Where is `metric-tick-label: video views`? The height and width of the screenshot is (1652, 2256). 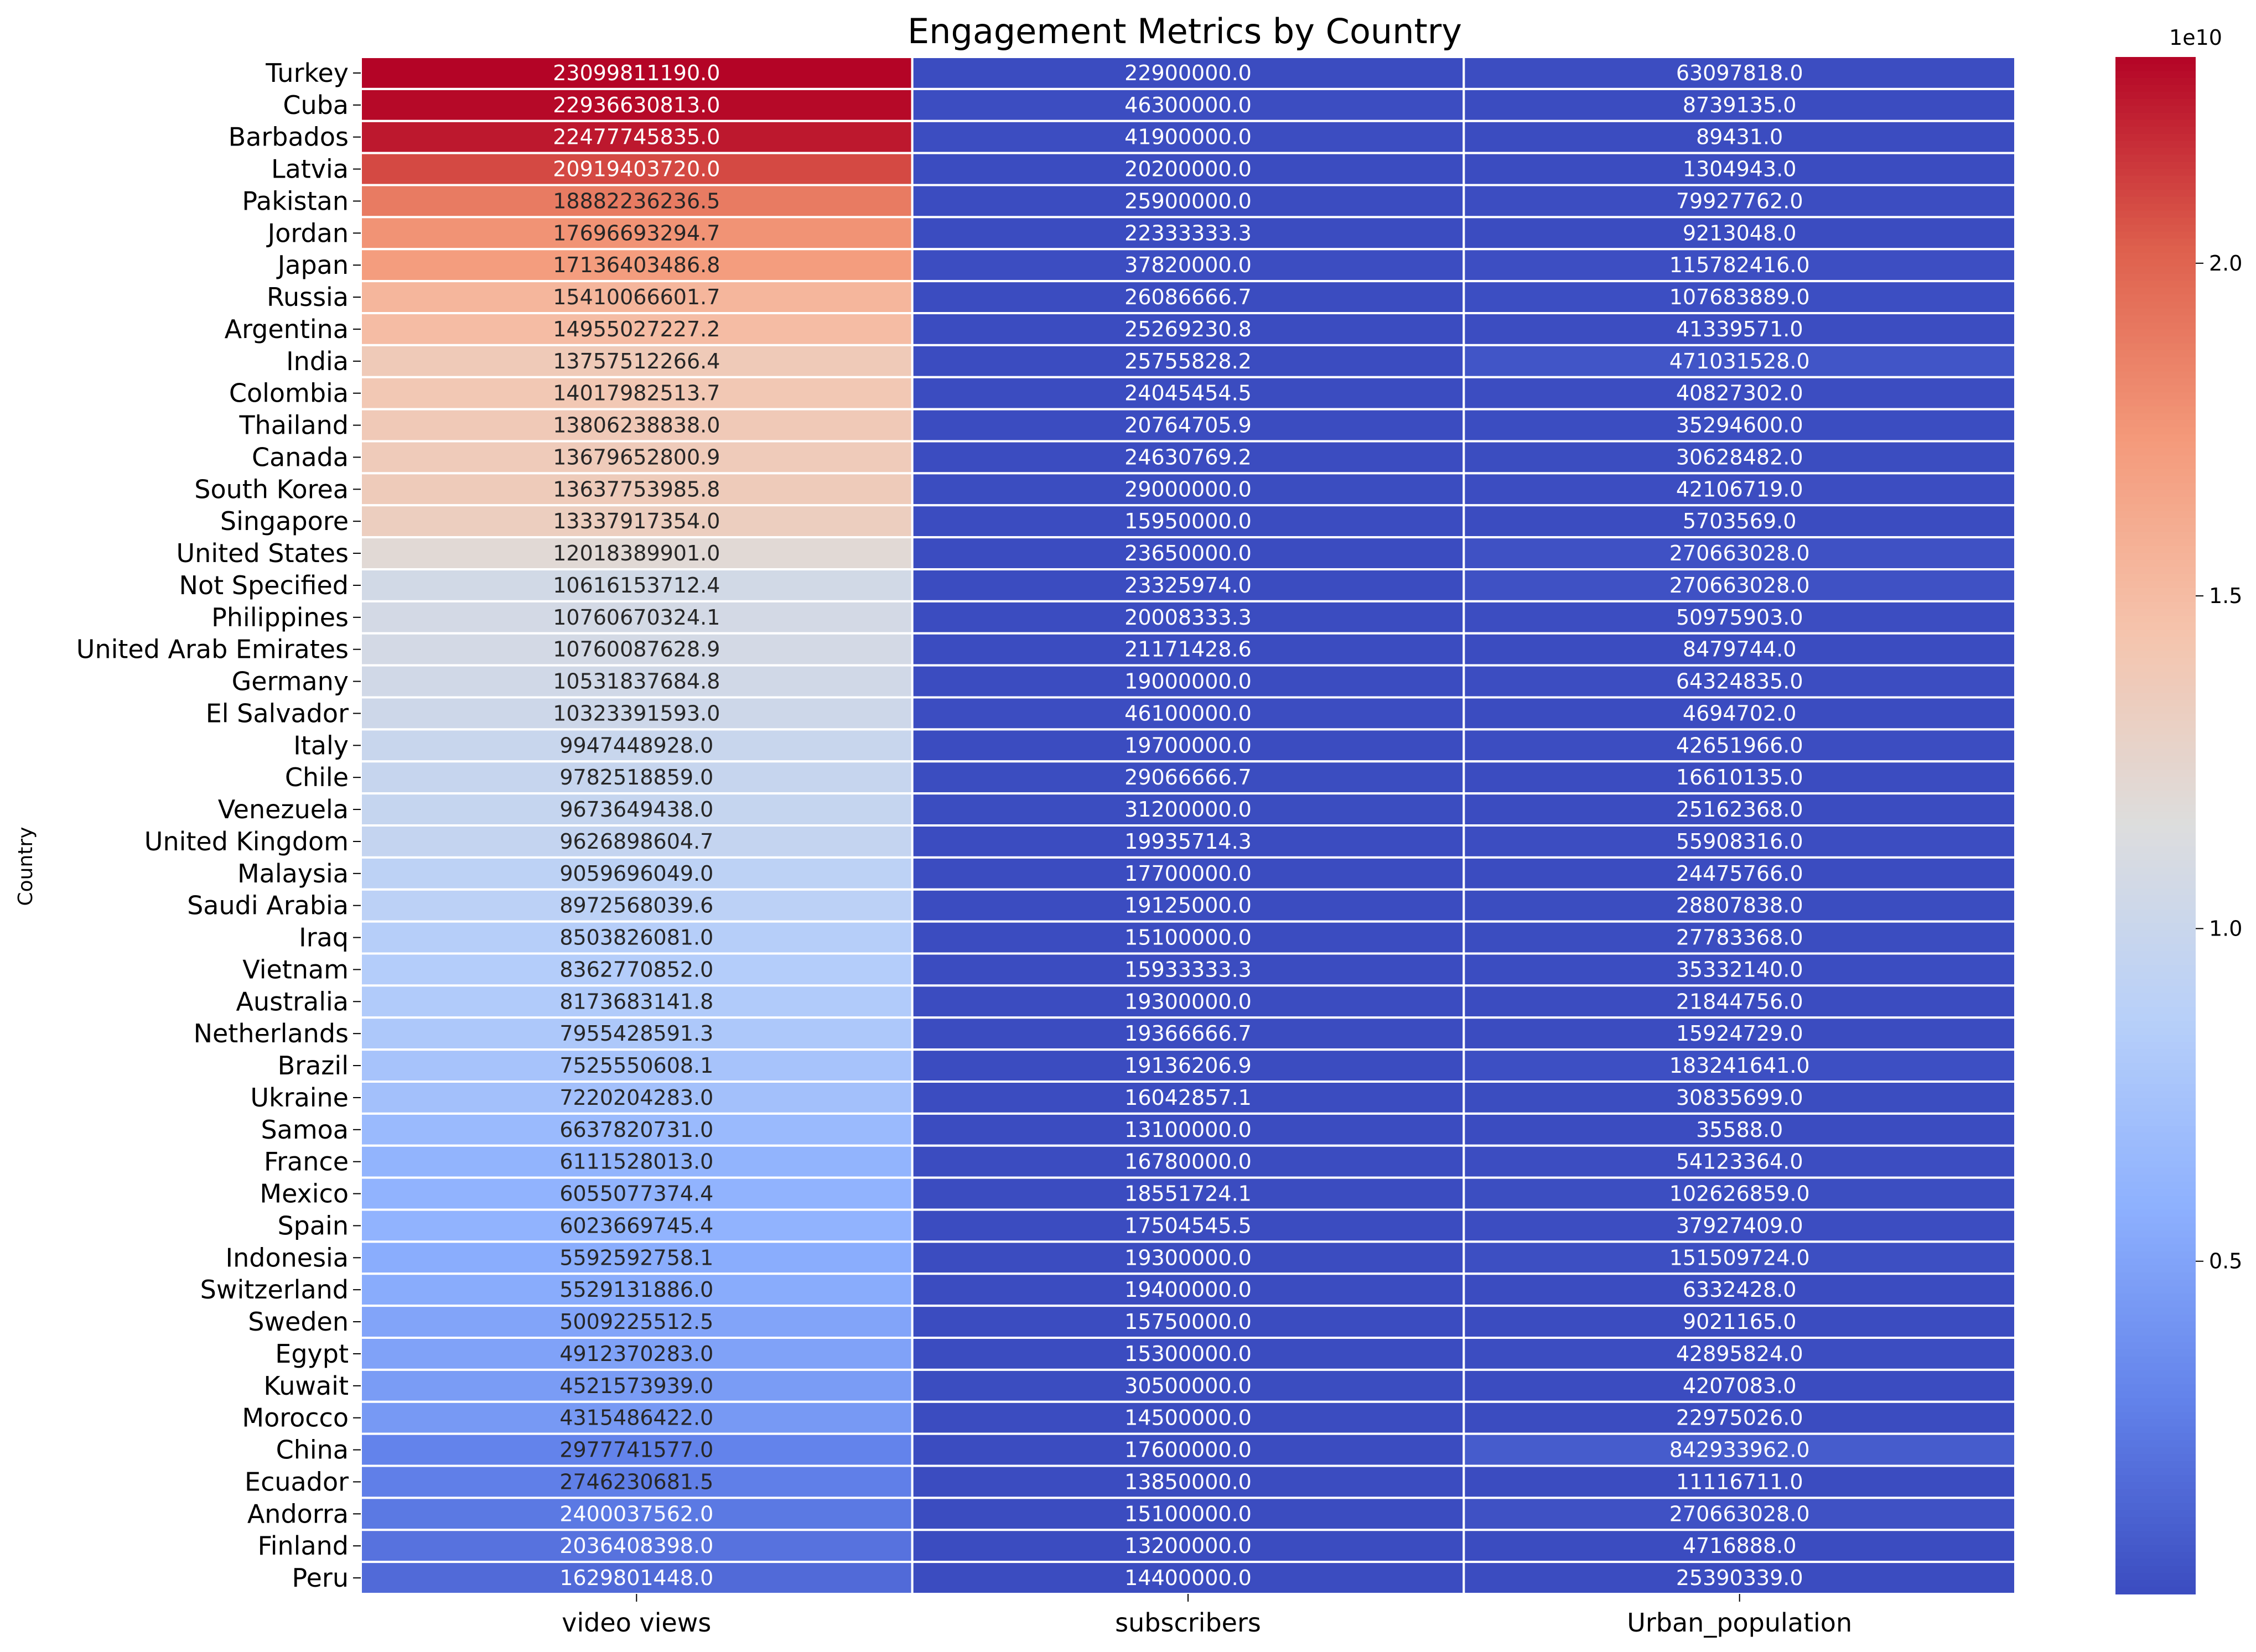
metric-tick-label: video views is located at coordinates (637, 1623).